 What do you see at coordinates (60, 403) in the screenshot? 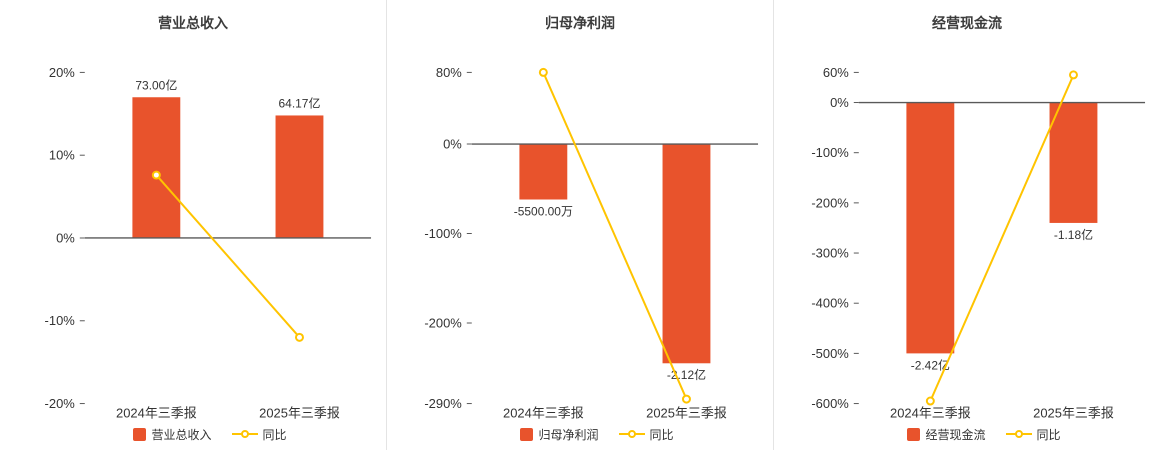
I see `y-axis-tick-label: -20%` at bounding box center [60, 403].